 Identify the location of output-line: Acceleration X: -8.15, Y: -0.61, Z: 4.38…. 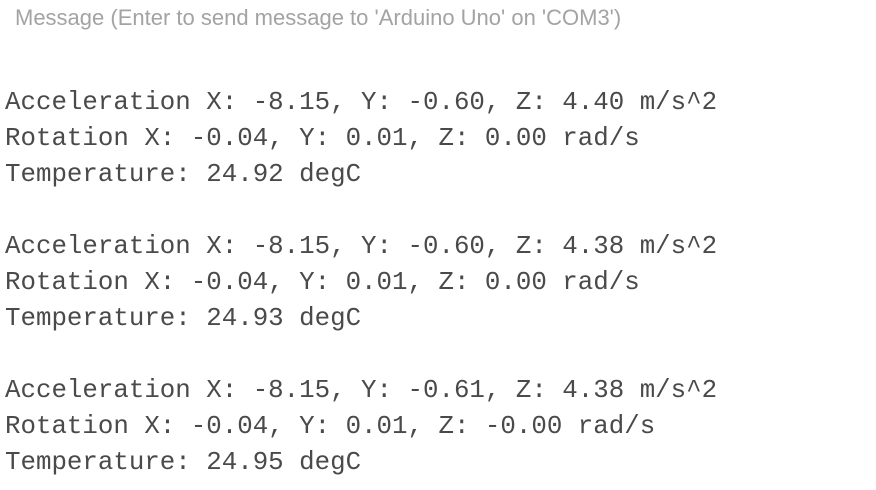
(361, 390).